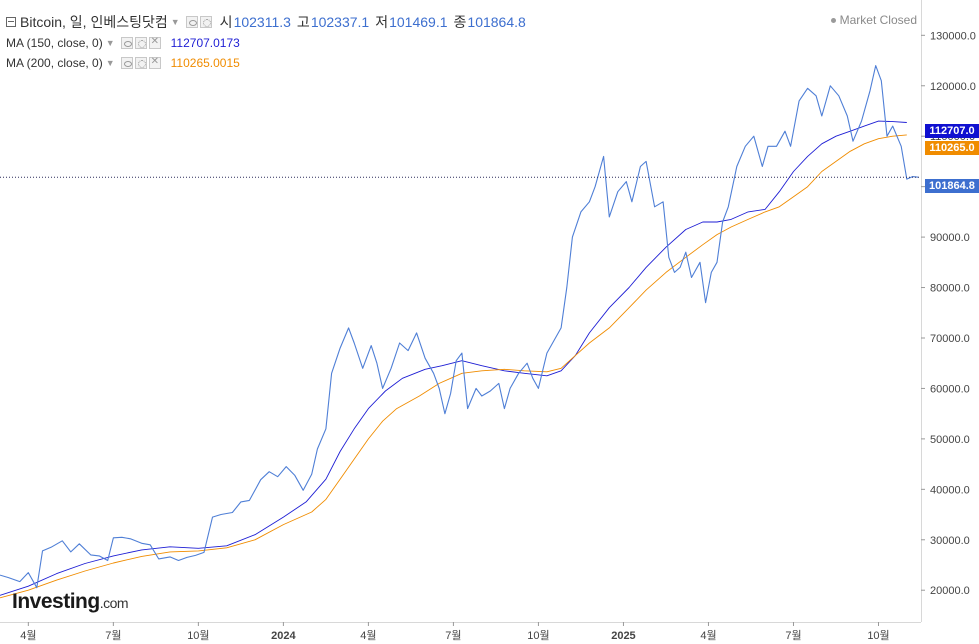 This screenshot has height=644, width=979. I want to click on ma200-name: MA (200, close, 0), so click(54, 63).